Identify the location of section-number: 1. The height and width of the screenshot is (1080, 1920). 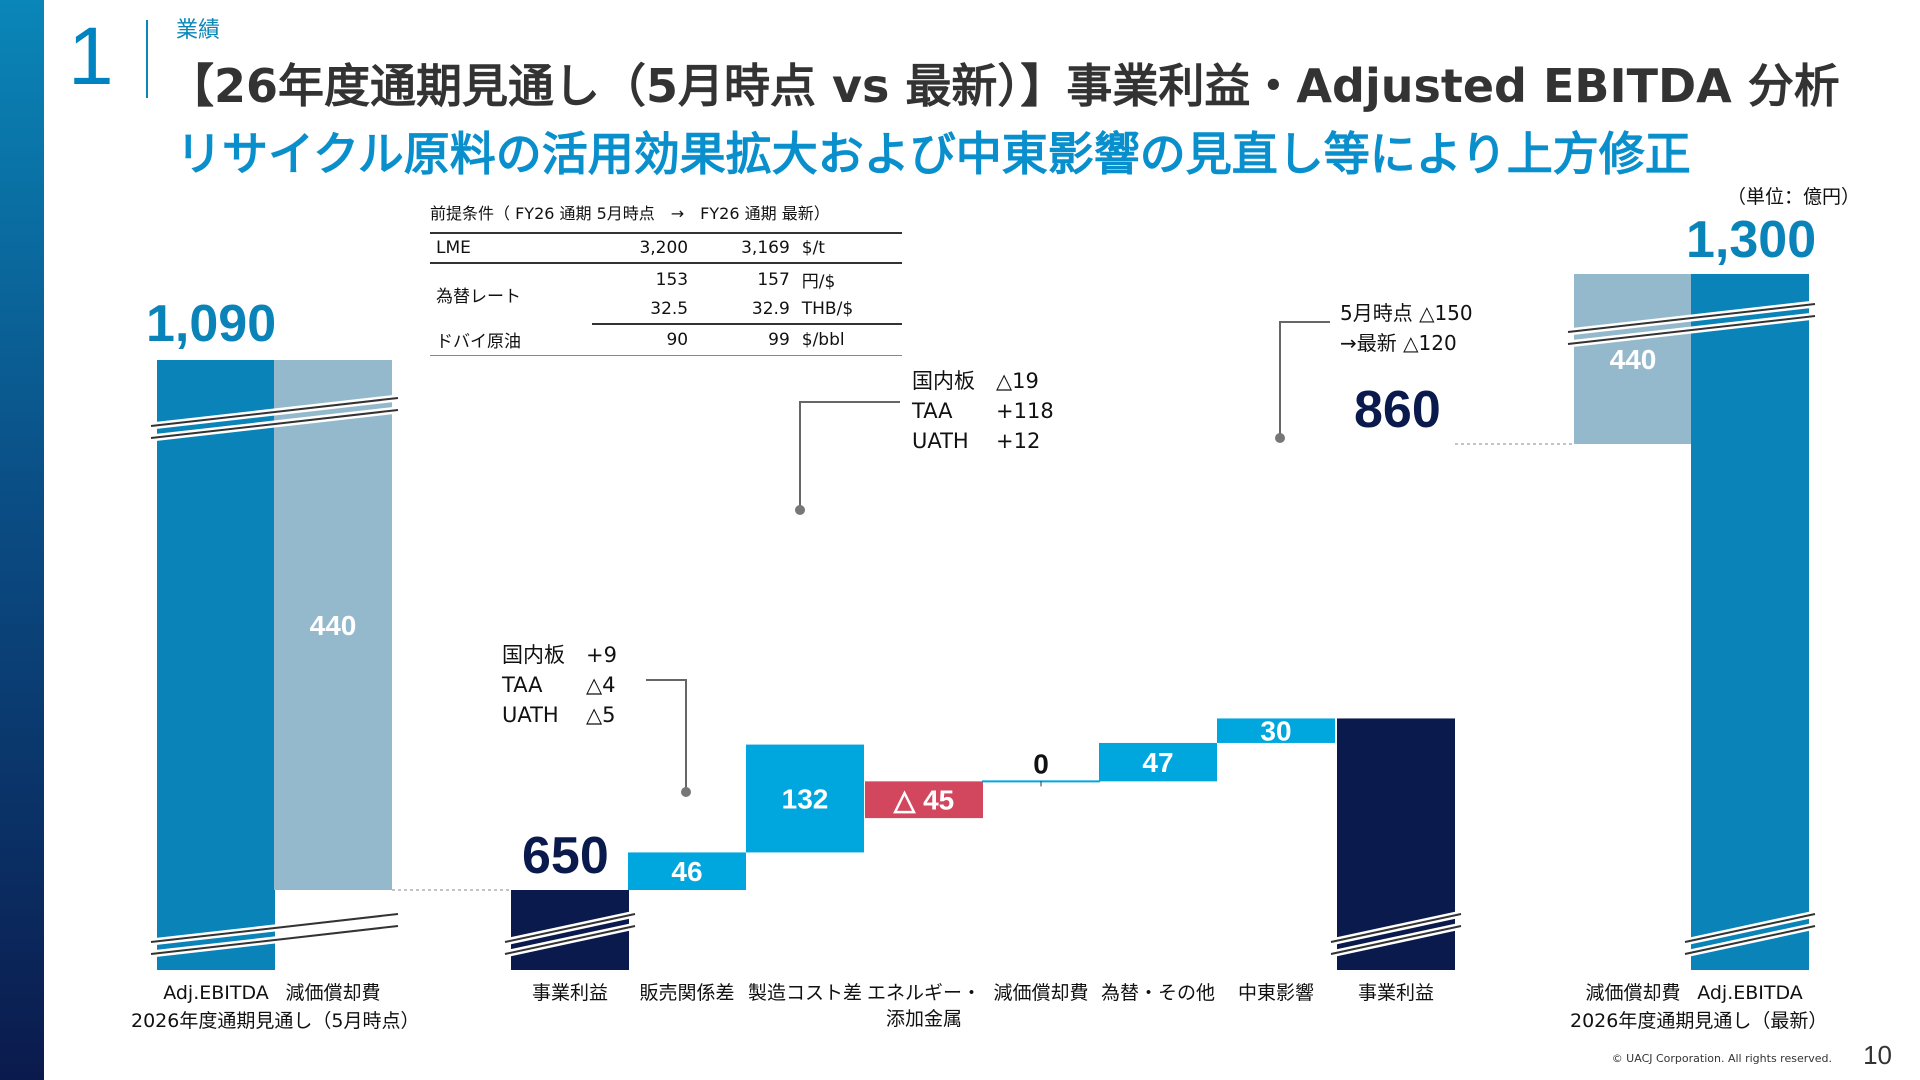
(91, 56).